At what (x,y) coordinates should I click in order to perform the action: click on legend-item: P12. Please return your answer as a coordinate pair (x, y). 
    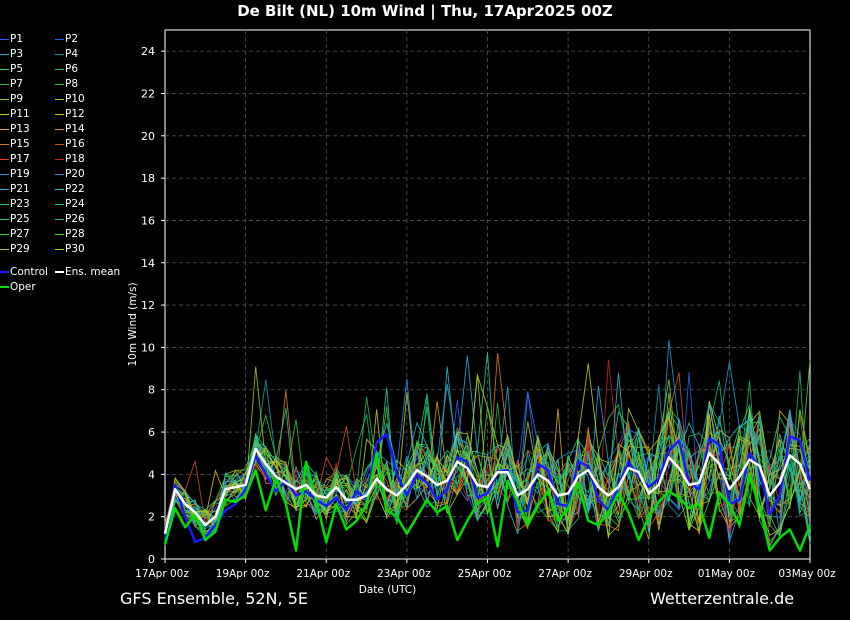
    Looking at the image, I should click on (70, 114).